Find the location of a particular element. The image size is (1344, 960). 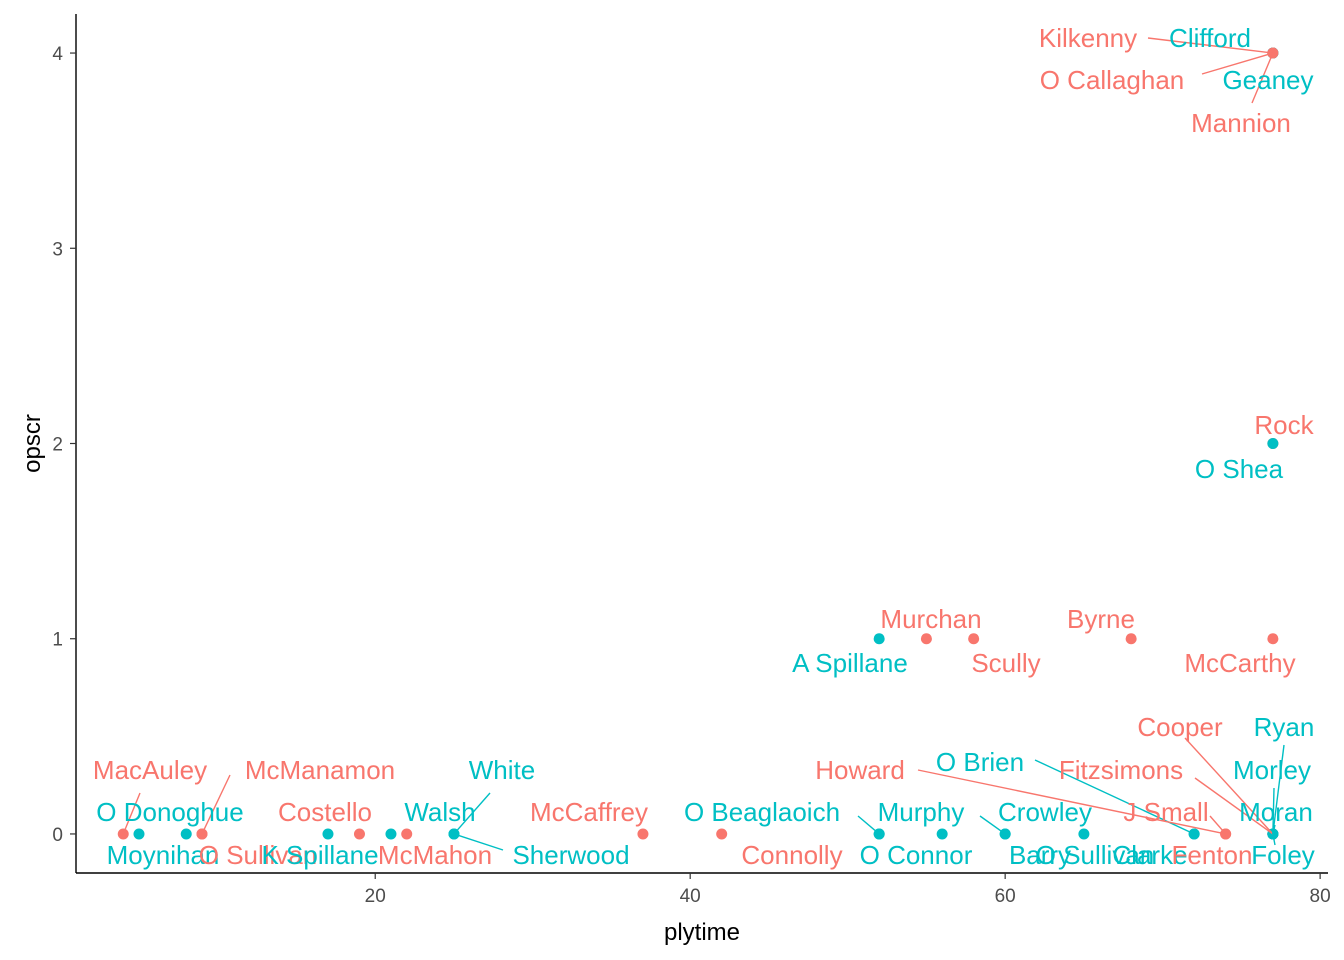

point-label: Murphy is located at coordinates (921, 812).